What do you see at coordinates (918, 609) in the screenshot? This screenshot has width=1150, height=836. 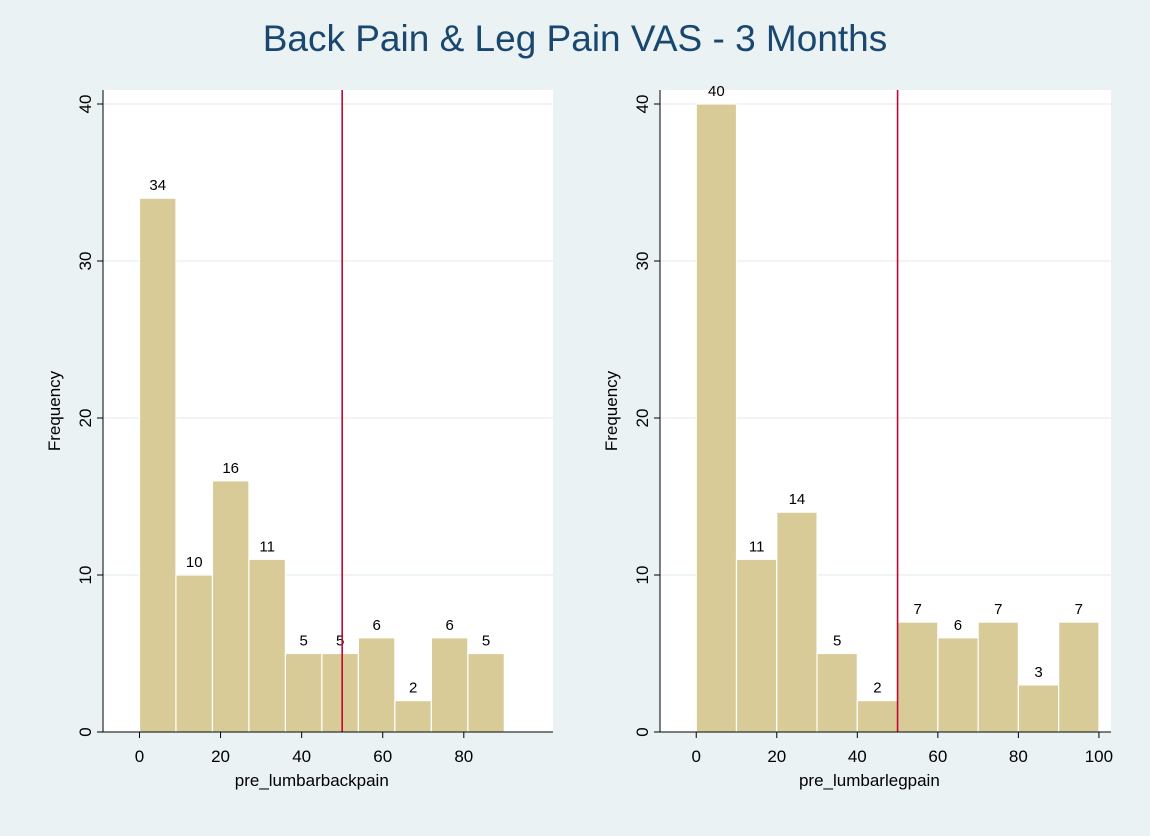 I see `bar-label-right-5: 7` at bounding box center [918, 609].